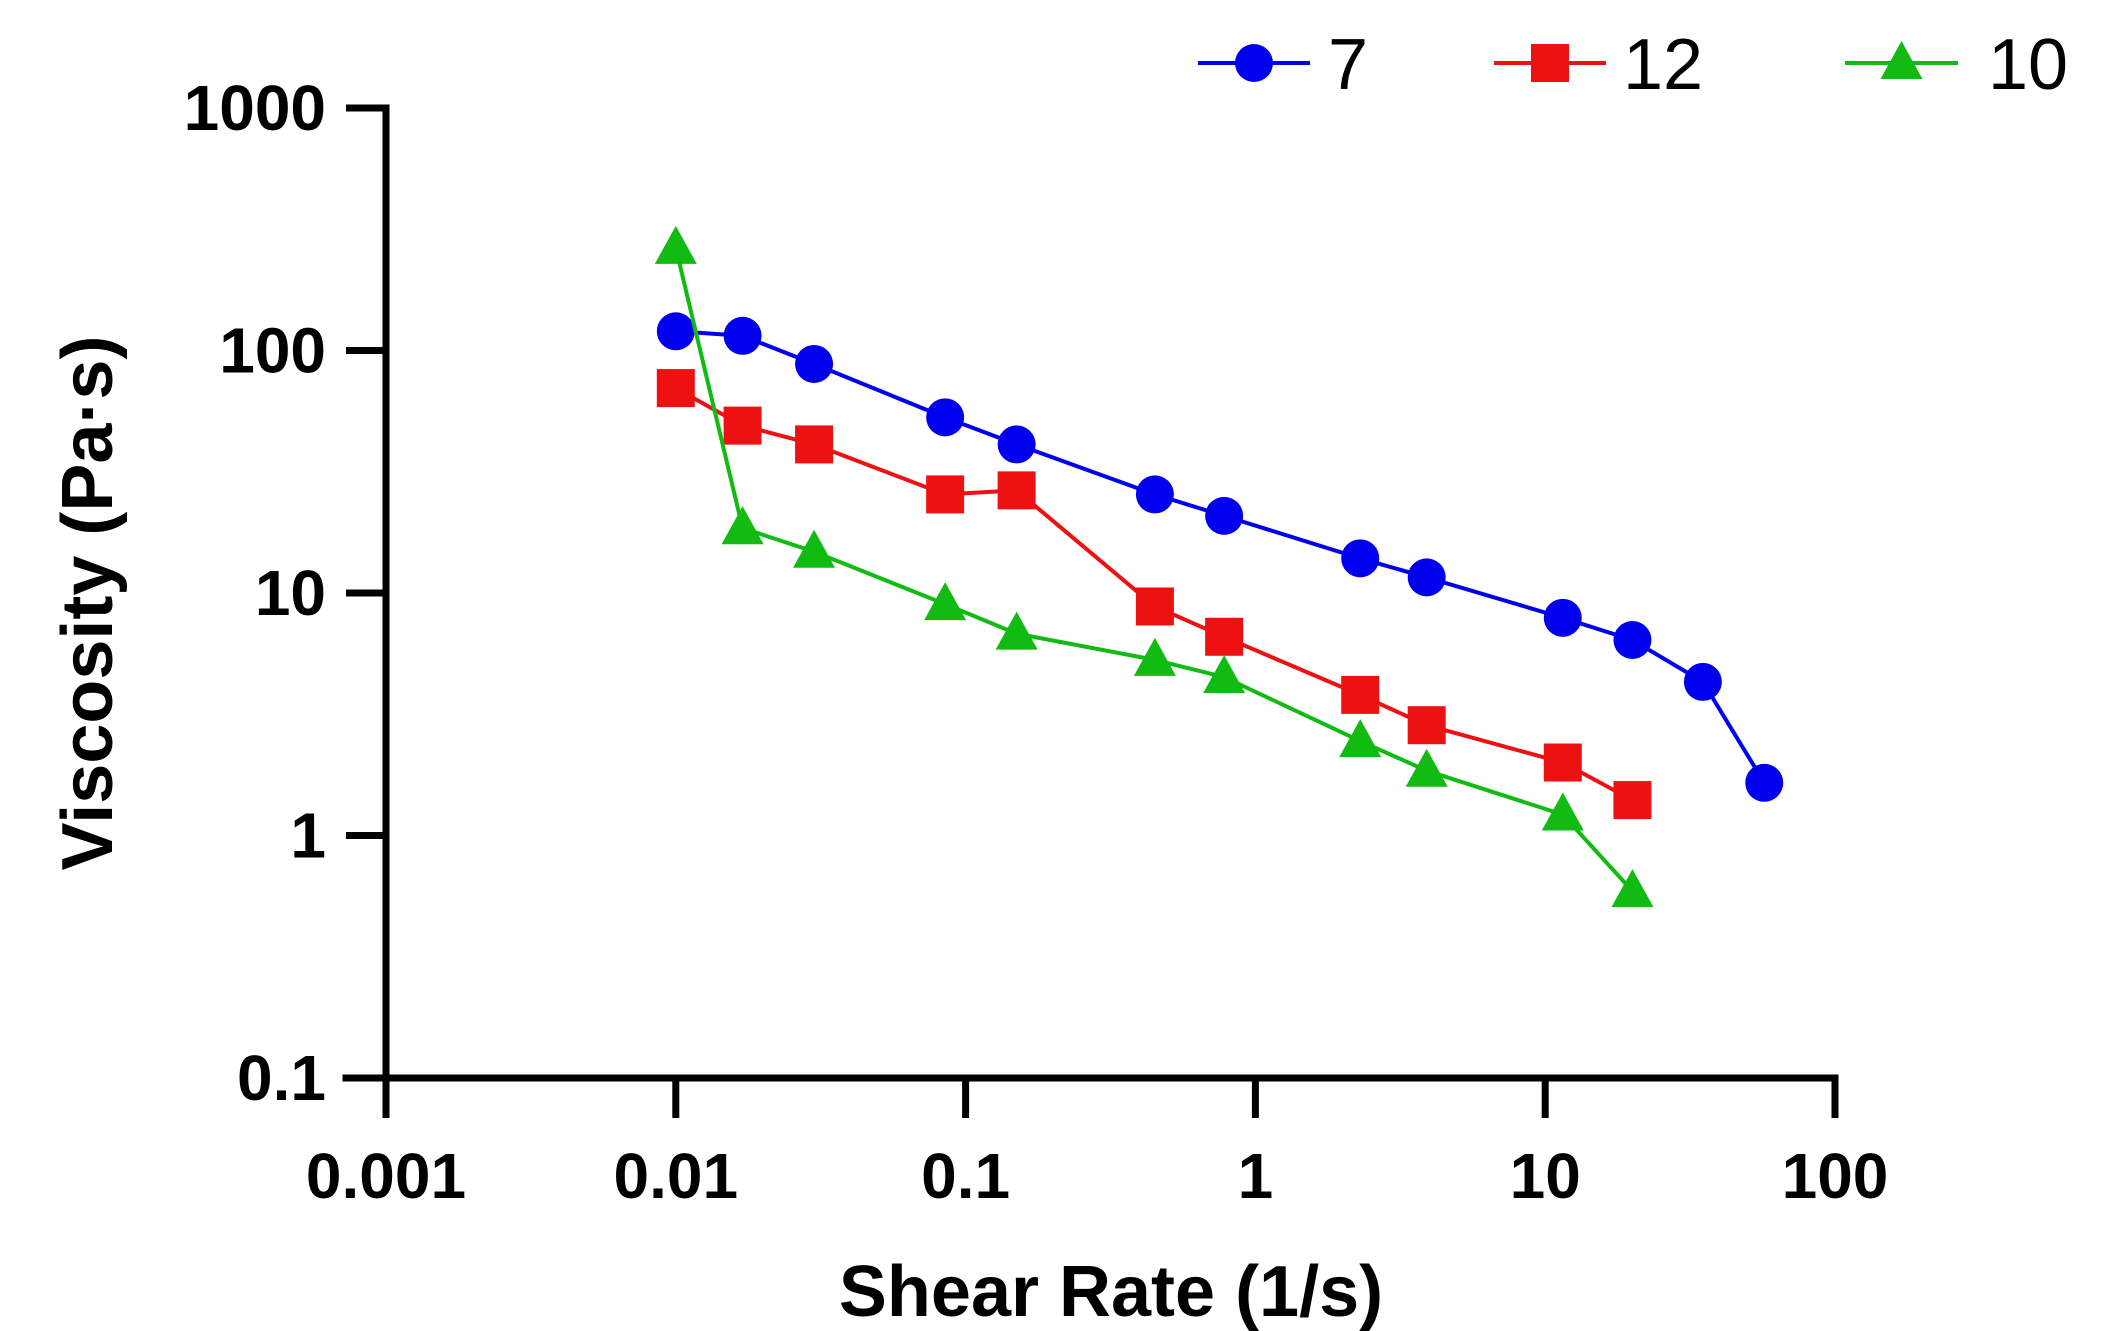 This screenshot has height=1331, width=2104. What do you see at coordinates (1283, 65) in the screenshot?
I see `legend-item-7: 7` at bounding box center [1283, 65].